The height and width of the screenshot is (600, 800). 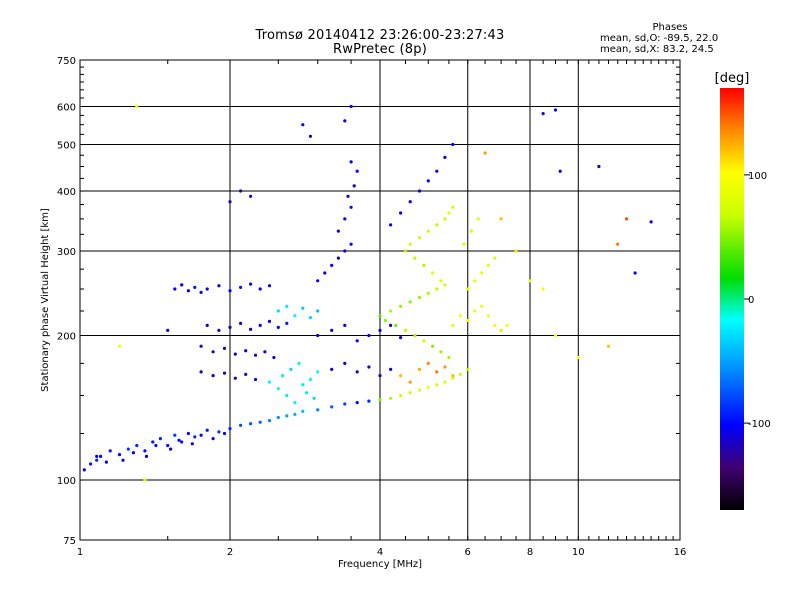 What do you see at coordinates (66, 108) in the screenshot?
I see `y-tick-label: 600` at bounding box center [66, 108].